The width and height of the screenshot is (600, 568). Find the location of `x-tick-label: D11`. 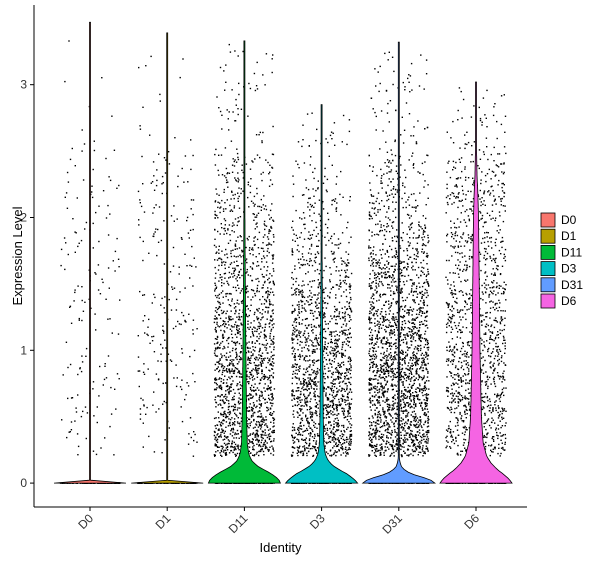

x-tick-label: D11 is located at coordinates (238, 523).